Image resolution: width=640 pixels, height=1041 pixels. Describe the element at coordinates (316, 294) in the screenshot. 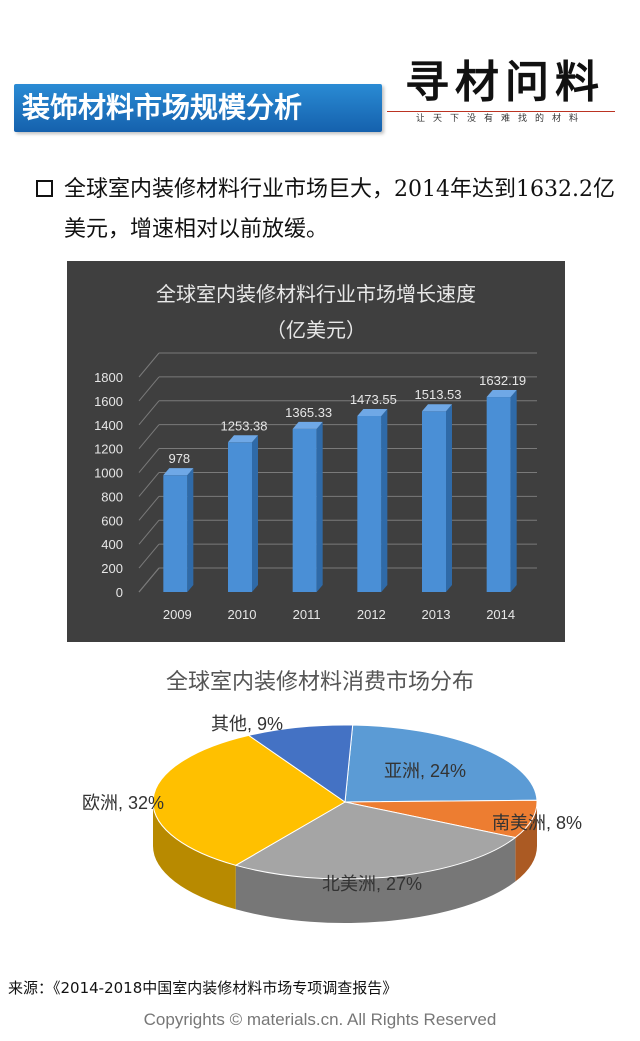

I see `bar-chart-title: 全球室内装修材料行业市场增长速度` at that location.